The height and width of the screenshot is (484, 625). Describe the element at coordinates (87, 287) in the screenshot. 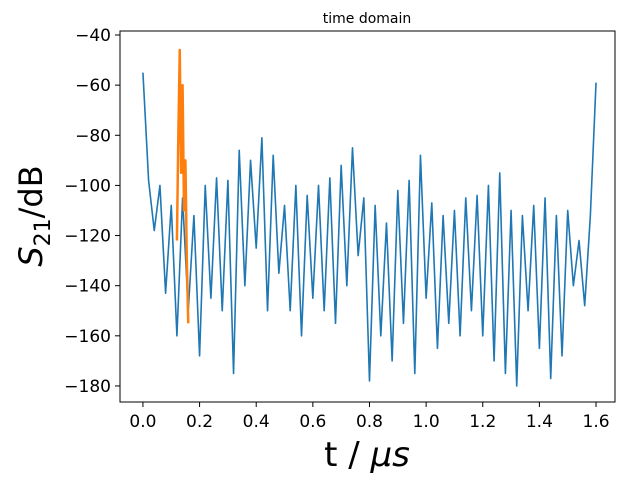

I see `y-tick-label: −140` at that location.